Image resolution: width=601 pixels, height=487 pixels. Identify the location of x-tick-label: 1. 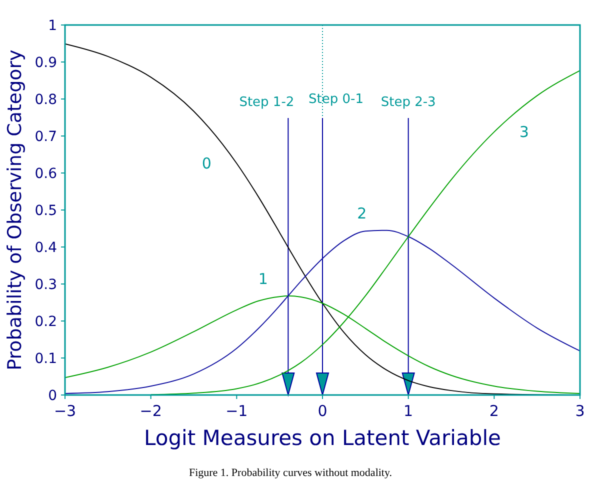
(409, 411).